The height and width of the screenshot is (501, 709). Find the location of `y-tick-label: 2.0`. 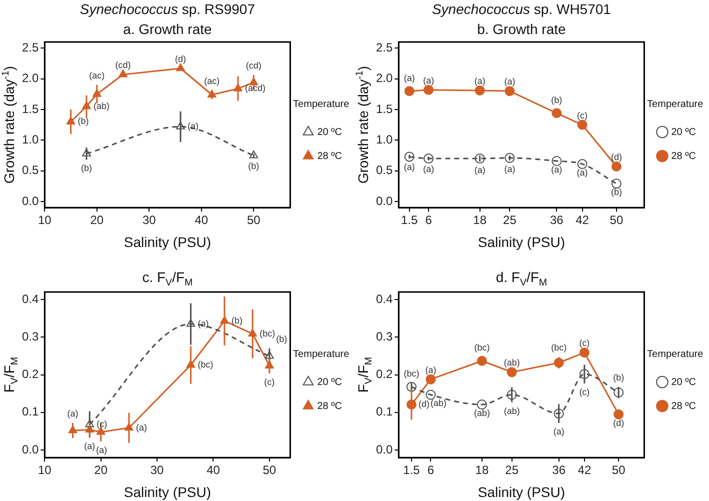

y-tick-label: 2.0 is located at coordinates (30, 78).